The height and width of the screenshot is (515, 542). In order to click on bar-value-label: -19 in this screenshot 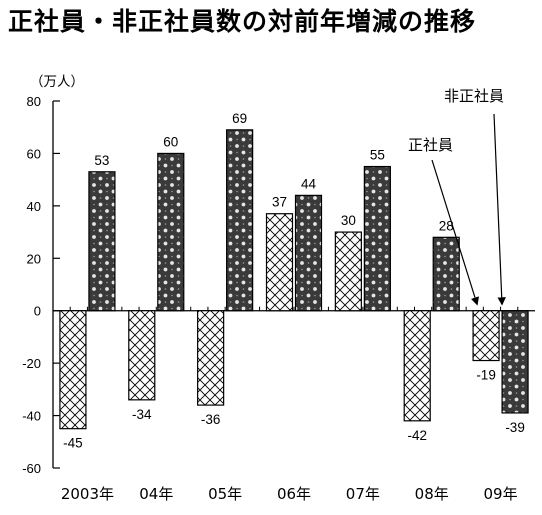, I will do `click(486, 375)`.